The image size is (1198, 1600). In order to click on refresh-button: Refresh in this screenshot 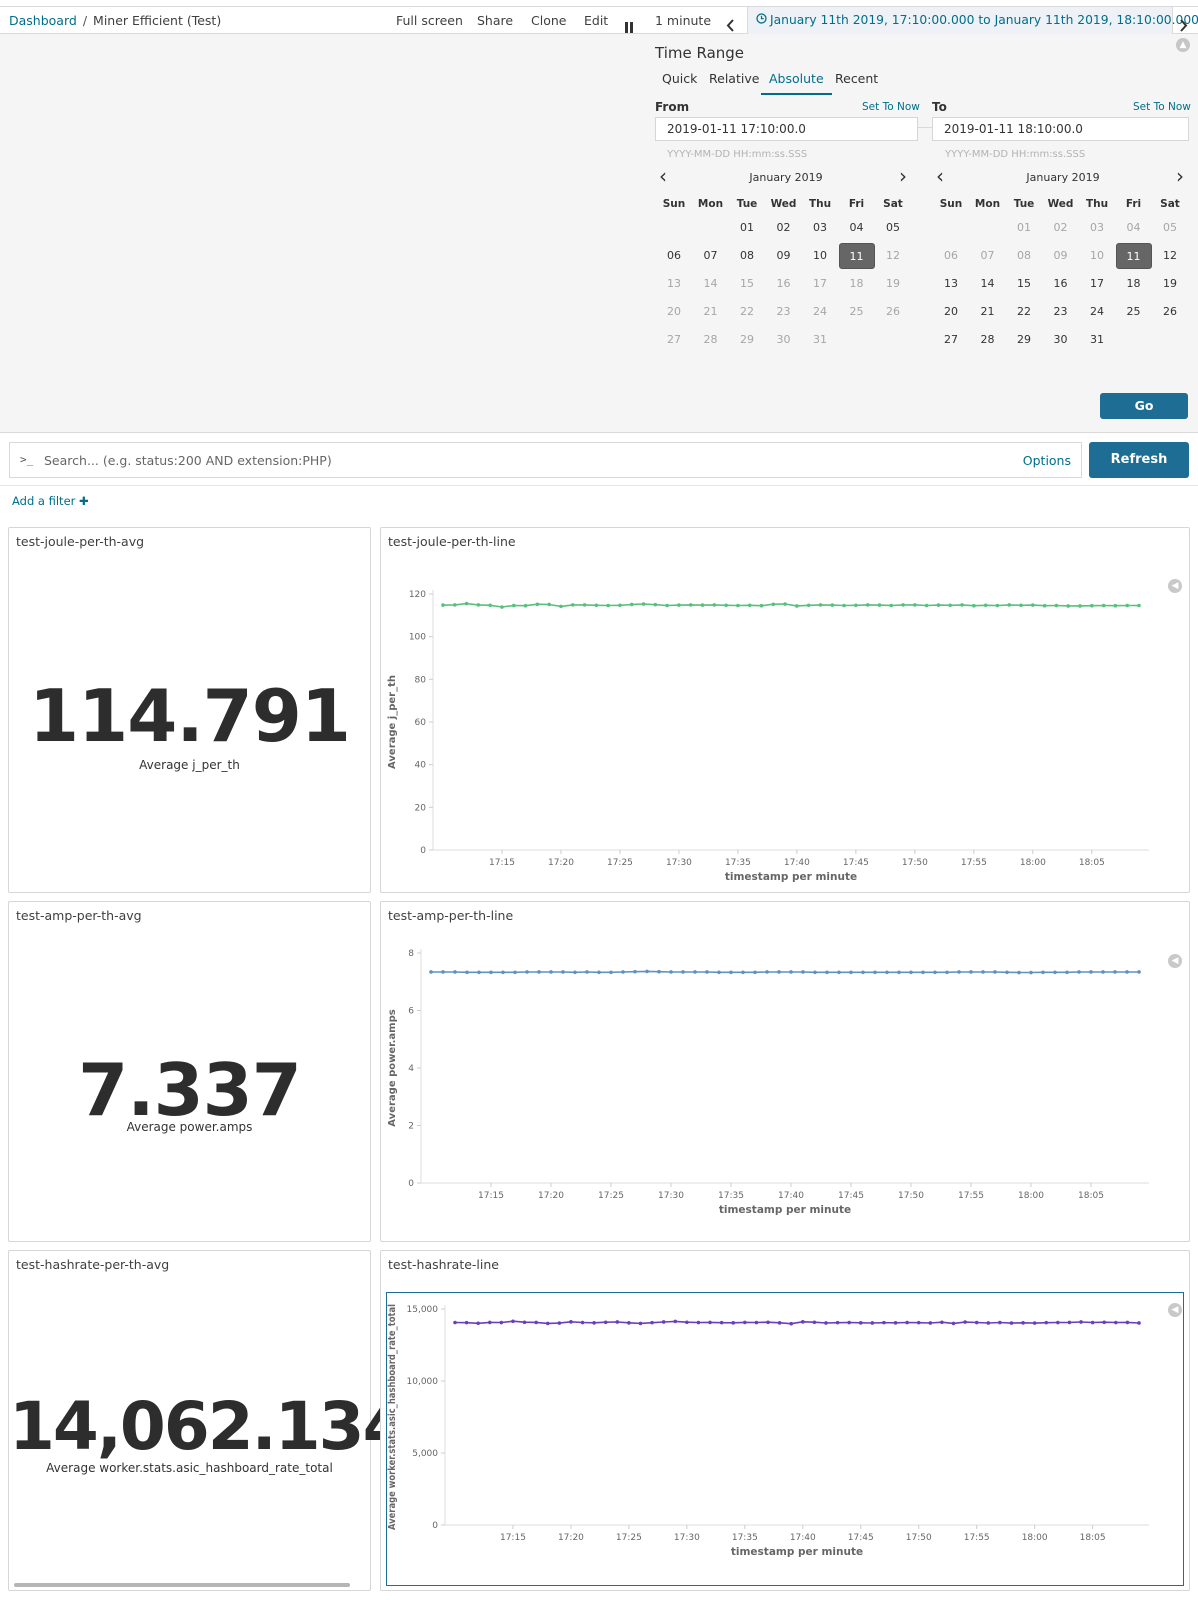, I will do `click(1139, 460)`.